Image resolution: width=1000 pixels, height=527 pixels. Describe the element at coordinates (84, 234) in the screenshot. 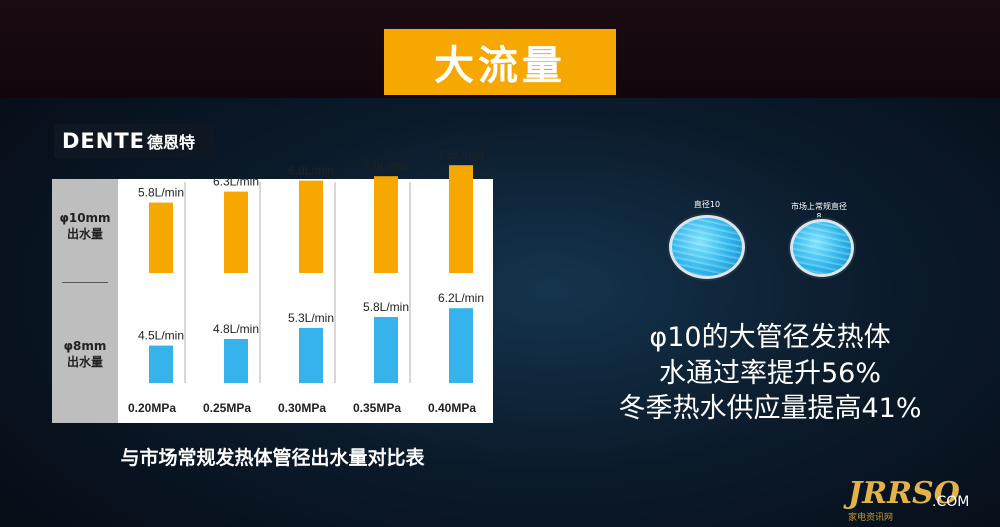

I see `row-label-10mm-line2: 出水量` at that location.